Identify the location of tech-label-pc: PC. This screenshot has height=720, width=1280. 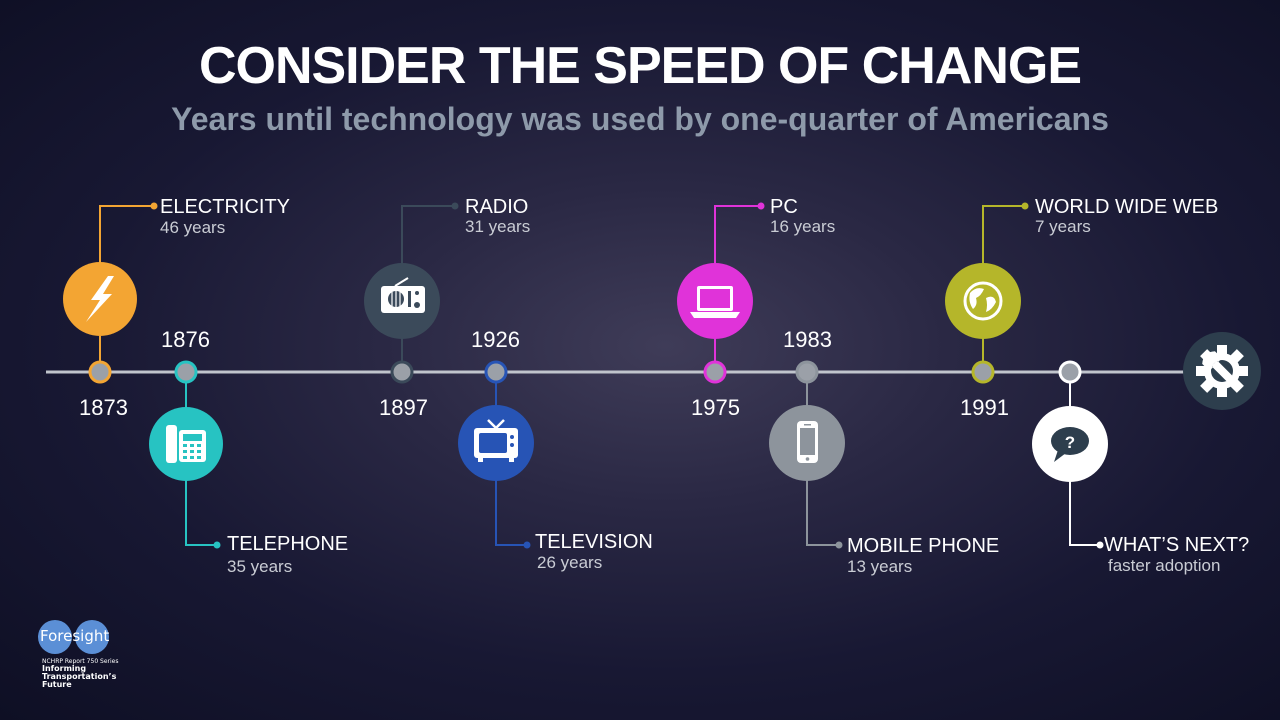
(784, 207).